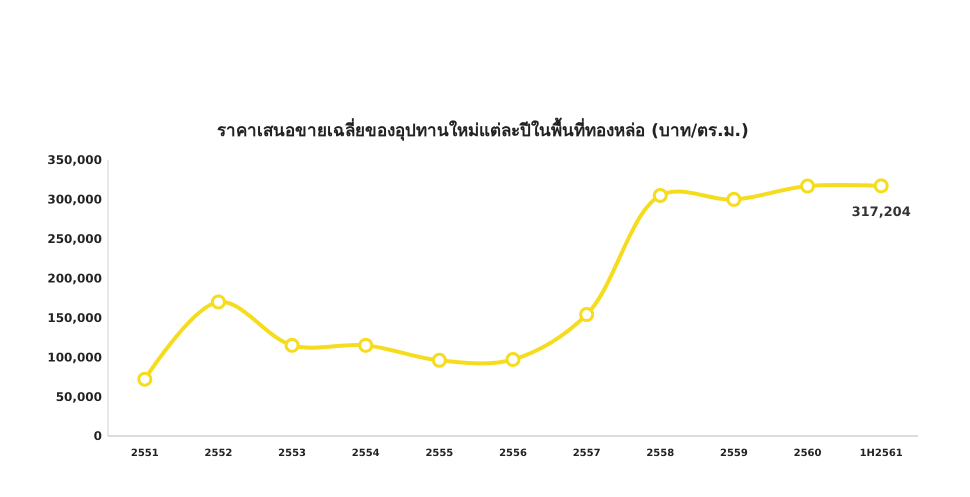 This screenshot has height=497, width=970. Describe the element at coordinates (74, 199) in the screenshot. I see `y-tick-label: 300,000` at that location.